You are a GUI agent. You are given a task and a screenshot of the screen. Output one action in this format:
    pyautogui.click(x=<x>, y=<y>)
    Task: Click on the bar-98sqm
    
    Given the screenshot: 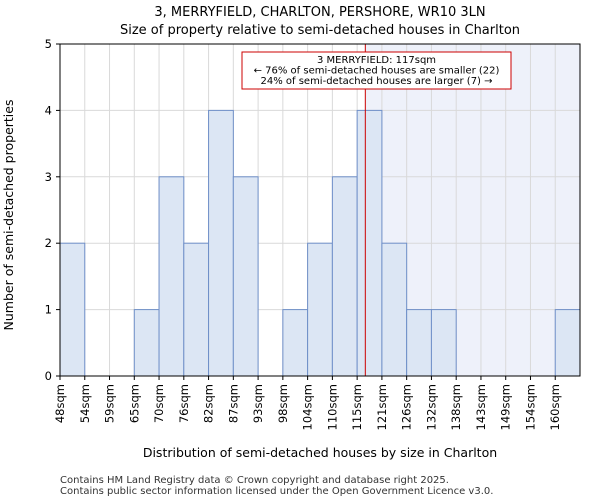 What is the action you would take?
    pyautogui.click(x=295, y=343)
    